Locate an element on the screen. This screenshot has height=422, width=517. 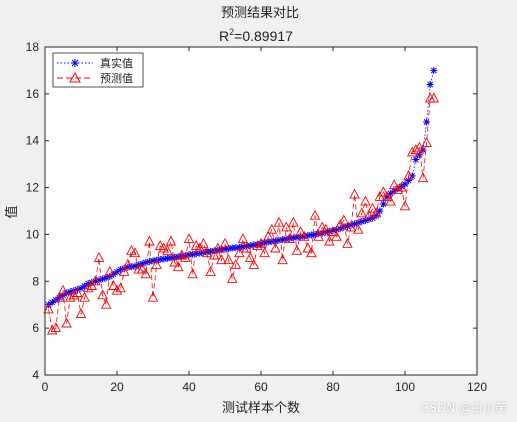
y-tick-label: 10 is located at coordinates (33, 234).